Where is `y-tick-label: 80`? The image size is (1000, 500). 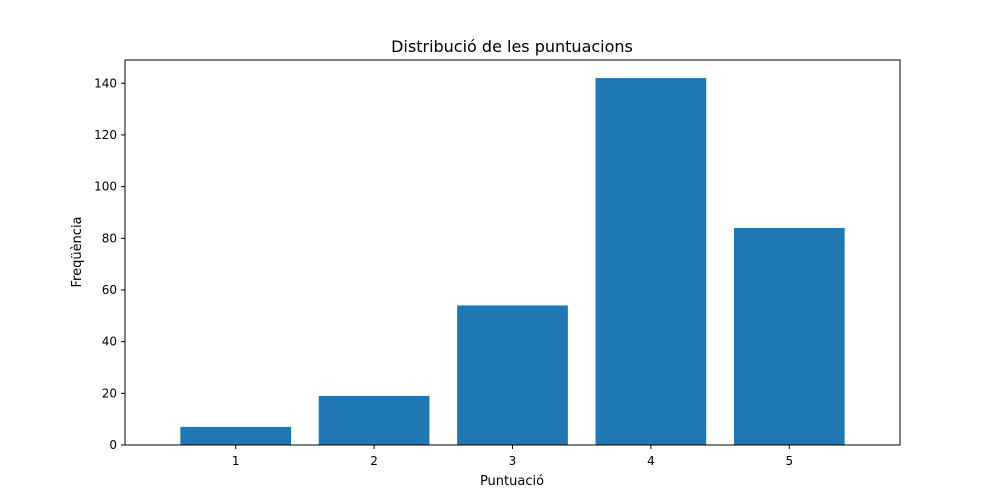 y-tick-label: 80 is located at coordinates (109, 238).